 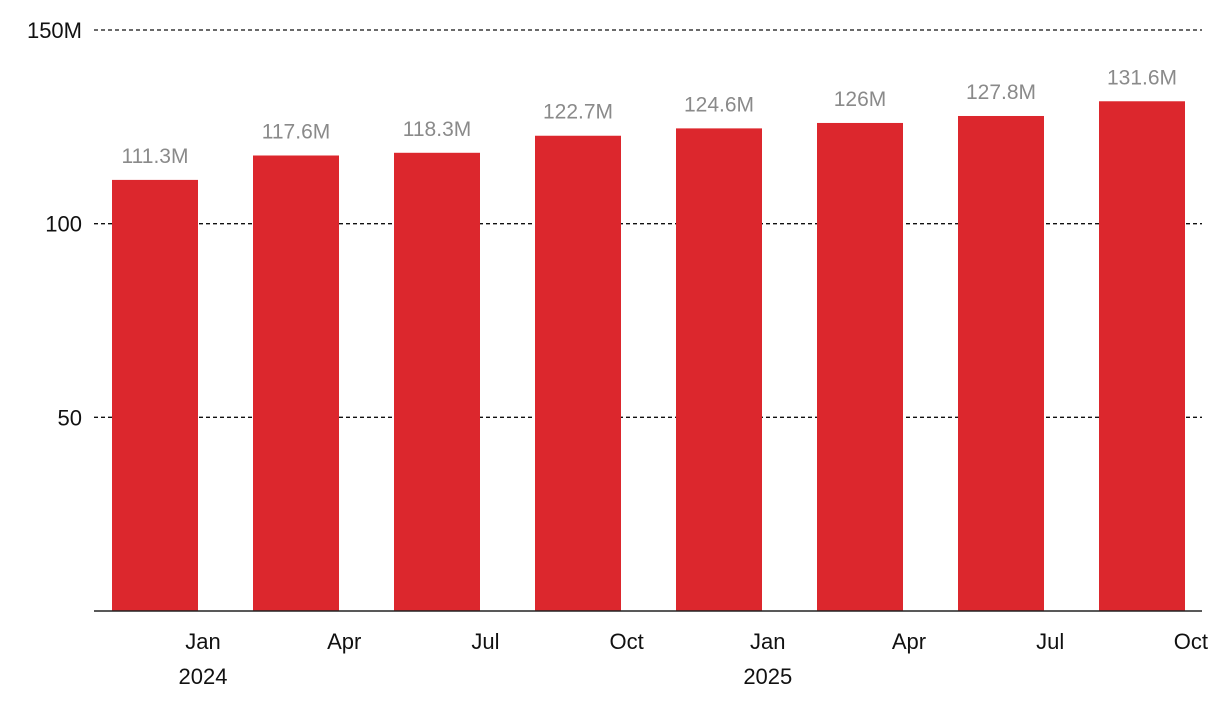 What do you see at coordinates (296, 131) in the screenshot?
I see `data-label: 117.6M` at bounding box center [296, 131].